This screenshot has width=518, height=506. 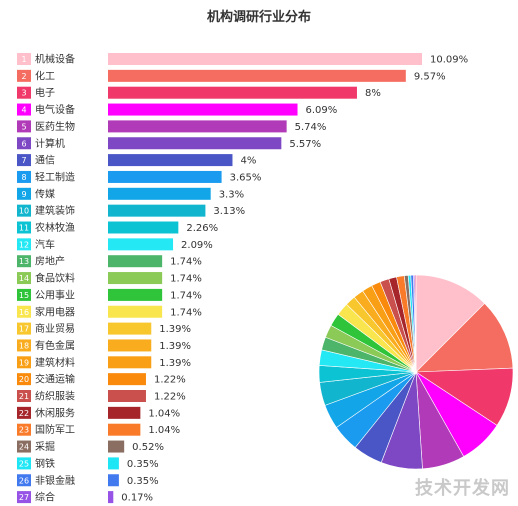 I want to click on category-index-label: 8, so click(x=23, y=177).